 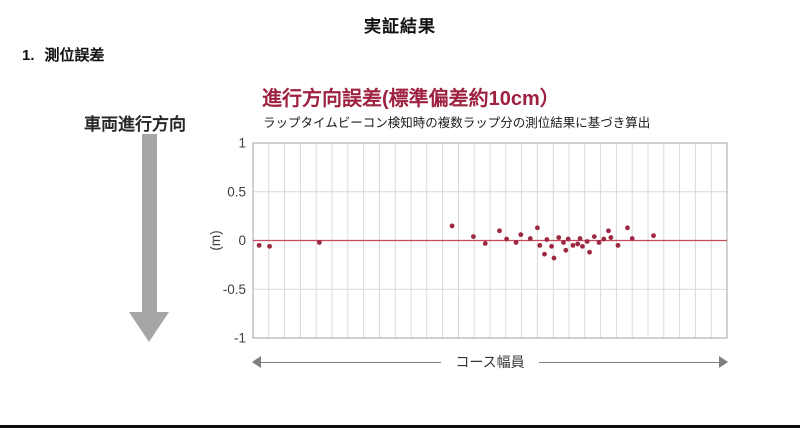 What do you see at coordinates (240, 338) in the screenshot?
I see `svg-text: -1` at bounding box center [240, 338].